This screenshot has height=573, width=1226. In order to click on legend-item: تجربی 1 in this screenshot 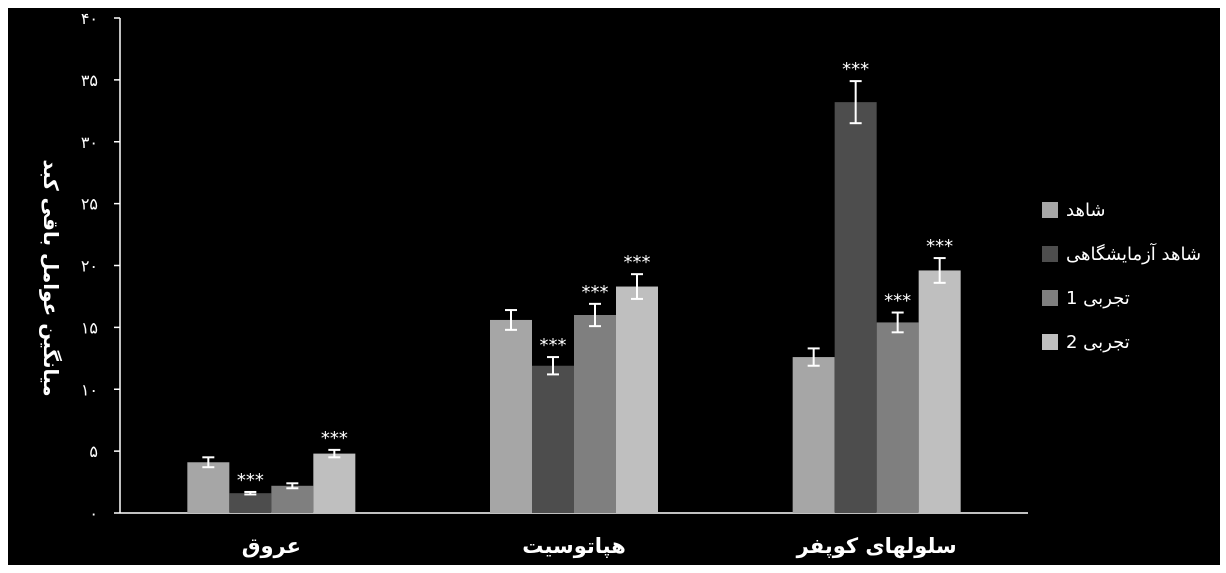, I will do `click(1134, 298)`.